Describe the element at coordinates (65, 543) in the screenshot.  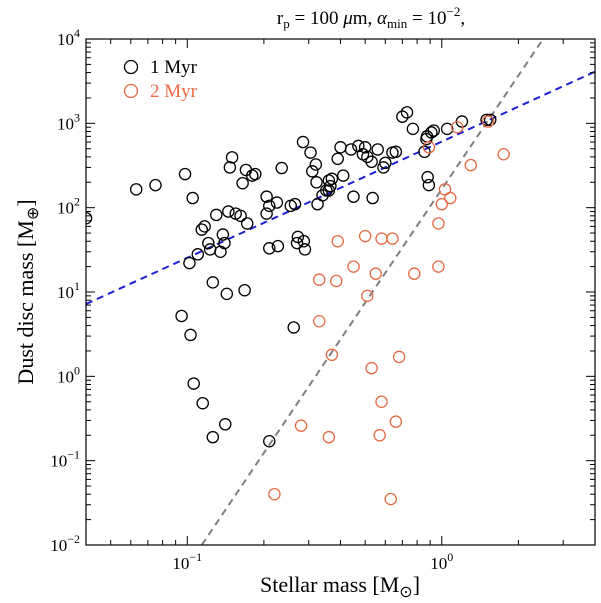
I see `y-tick-label: 10⁻²` at that location.